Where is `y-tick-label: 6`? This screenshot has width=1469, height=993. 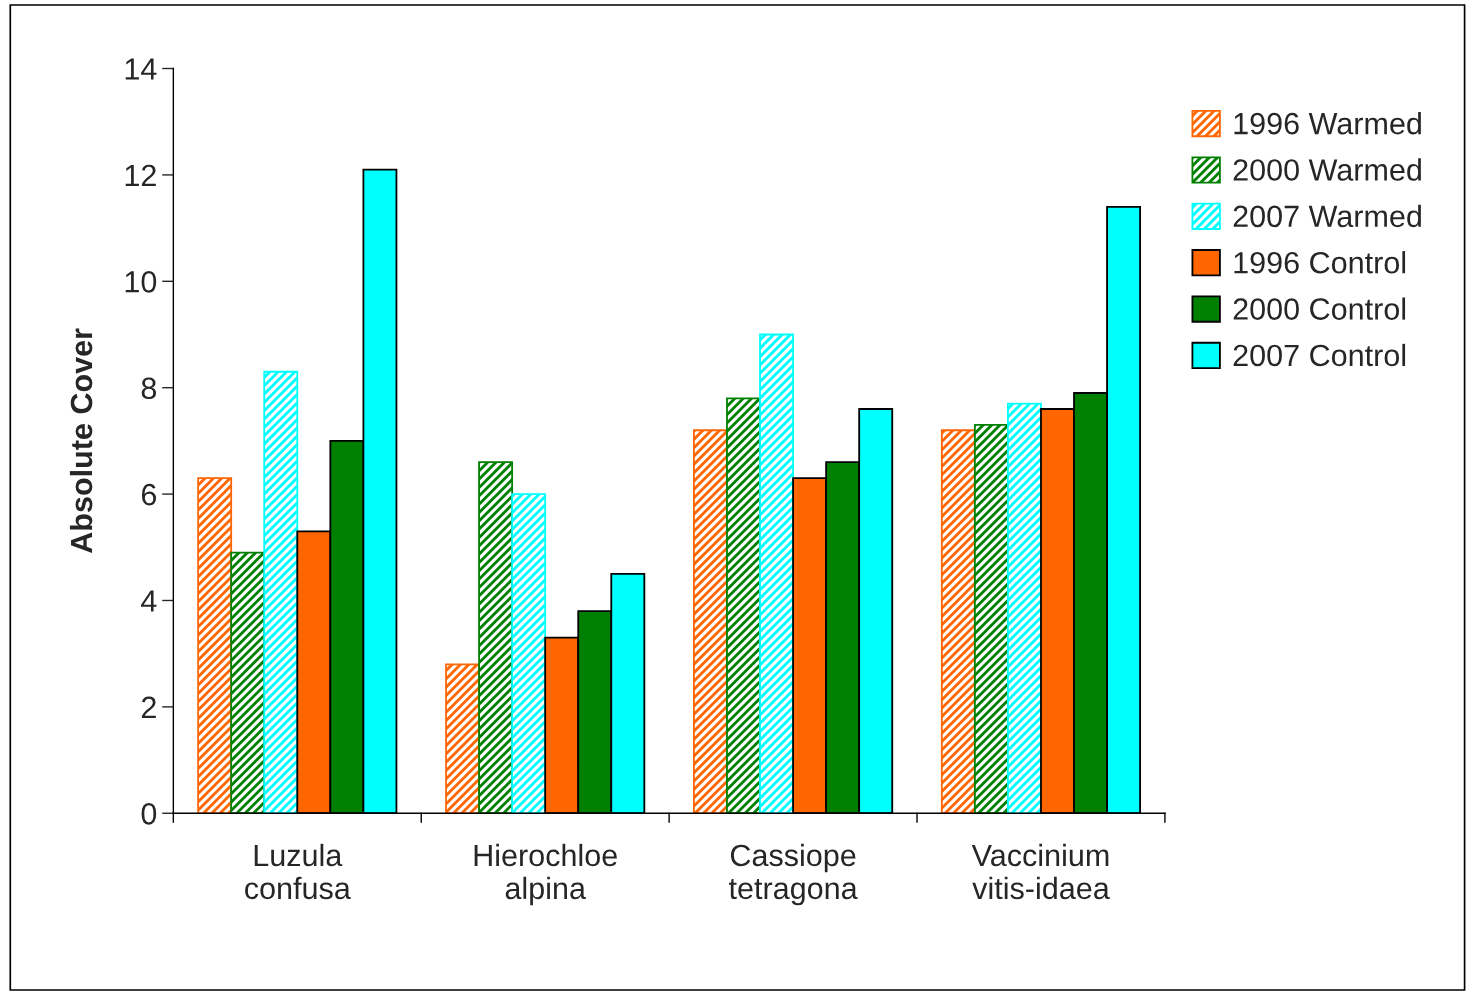 y-tick-label: 6 is located at coordinates (149, 494).